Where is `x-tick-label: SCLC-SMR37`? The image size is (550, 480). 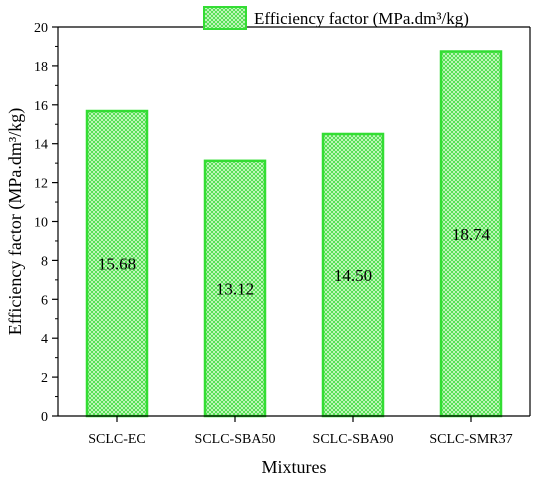 x-tick-label: SCLC-SMR37 is located at coordinates (470, 439).